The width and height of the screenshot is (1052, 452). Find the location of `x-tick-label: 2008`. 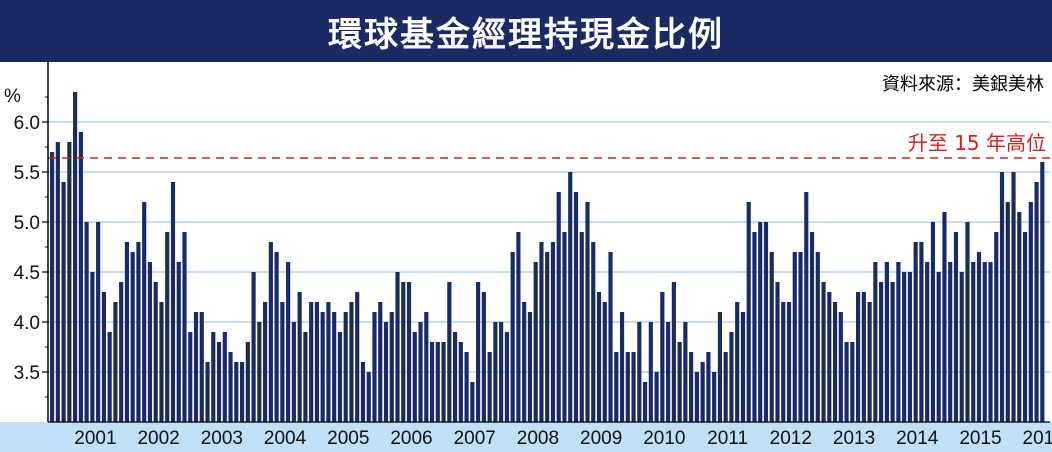

x-tick-label: 2008 is located at coordinates (538, 438).